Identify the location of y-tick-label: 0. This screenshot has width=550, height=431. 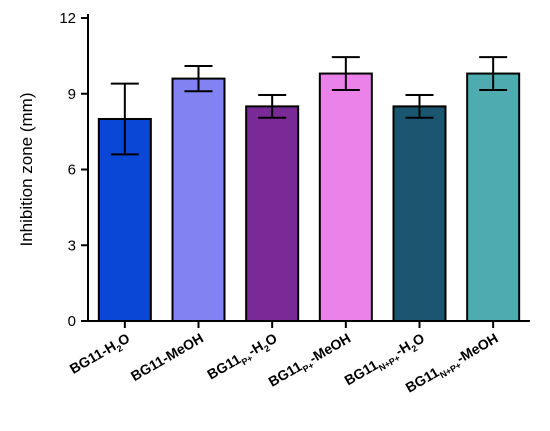
(72, 321).